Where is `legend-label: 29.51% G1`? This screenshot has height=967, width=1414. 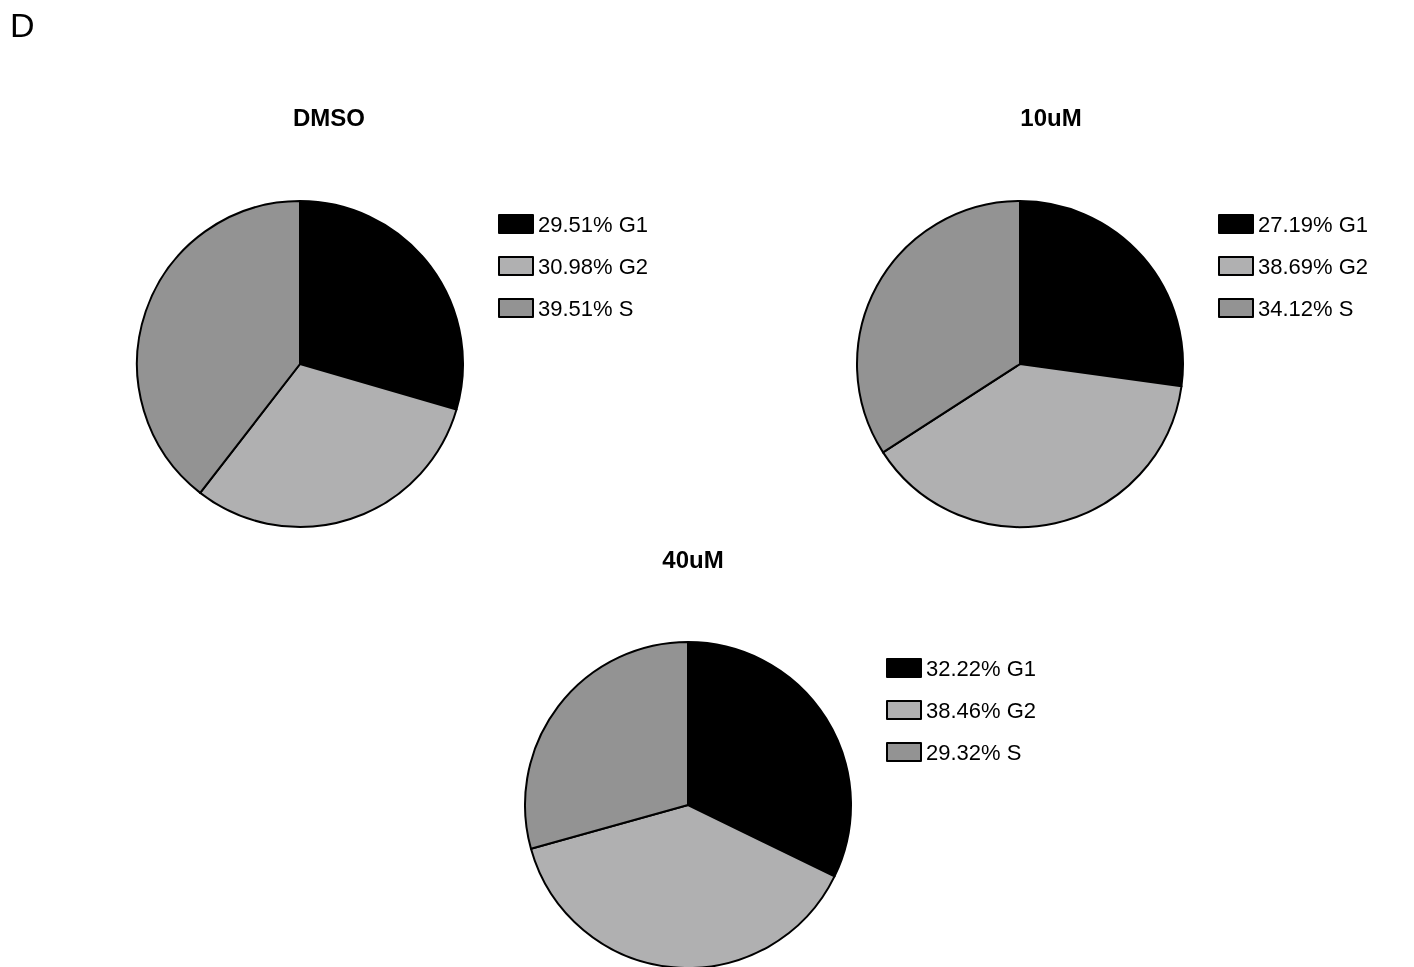
legend-label: 29.51% G1 is located at coordinates (593, 224).